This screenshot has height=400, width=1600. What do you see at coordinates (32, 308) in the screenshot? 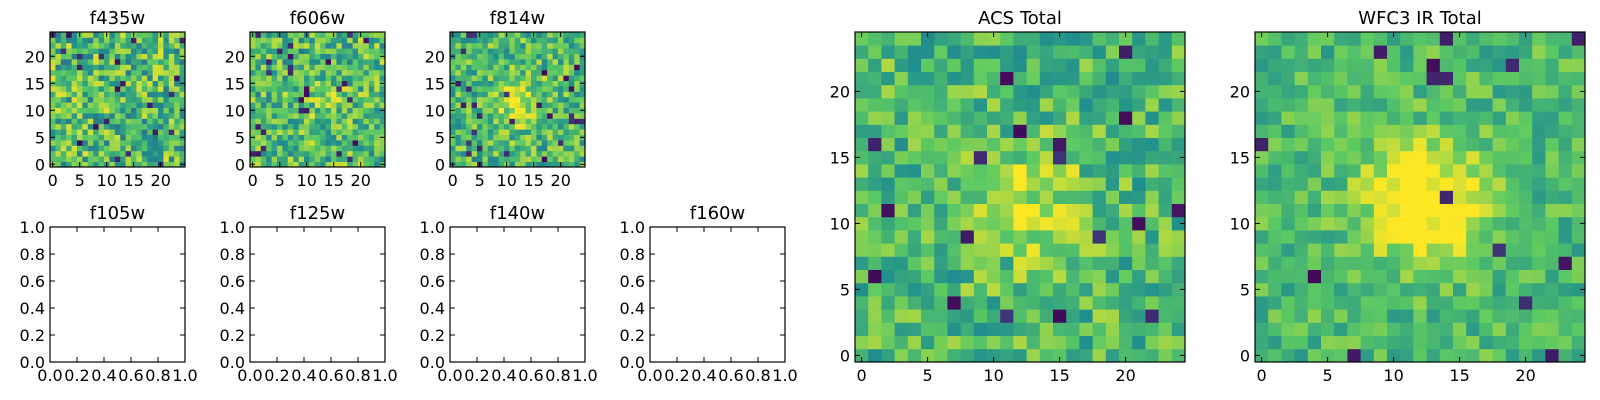
I see `y-tick-label: 0.4` at bounding box center [32, 308].